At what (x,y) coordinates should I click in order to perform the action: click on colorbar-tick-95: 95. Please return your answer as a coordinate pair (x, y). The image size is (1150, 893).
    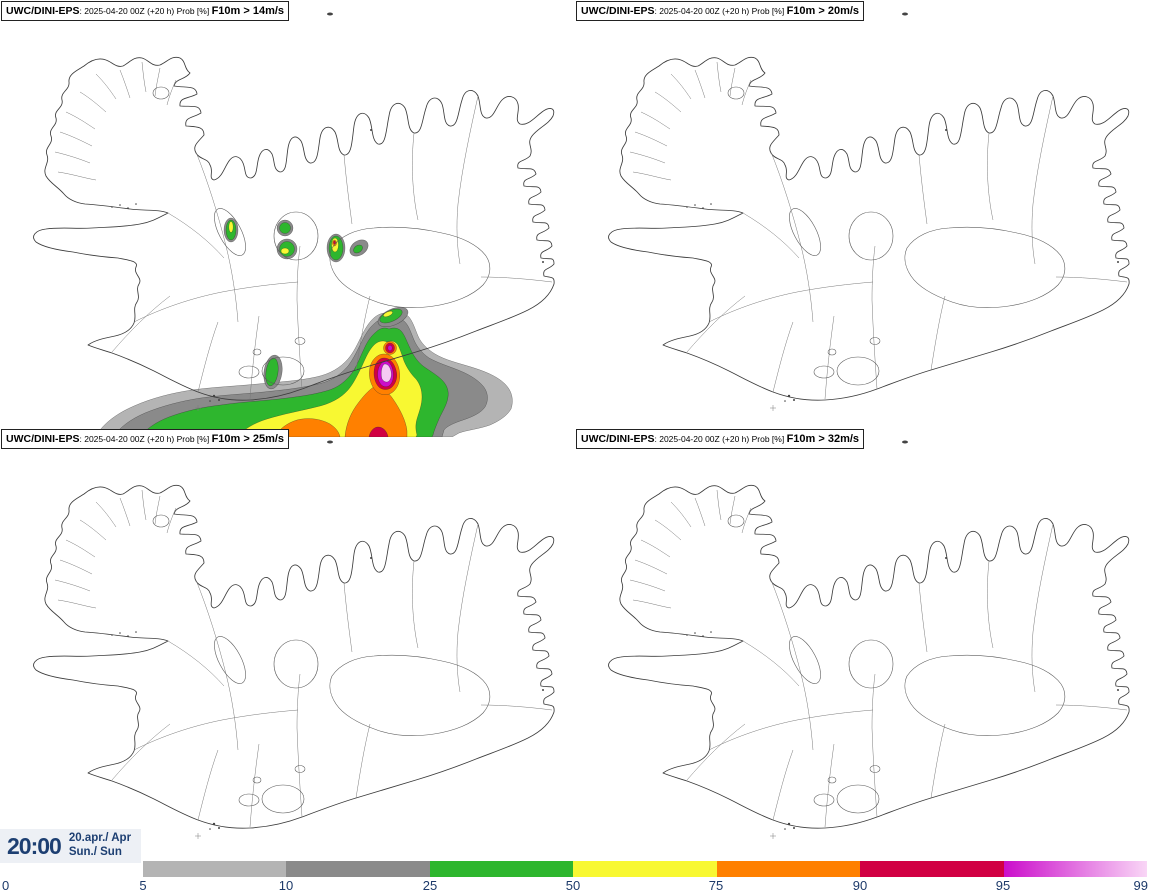
    Looking at the image, I should click on (1003, 885).